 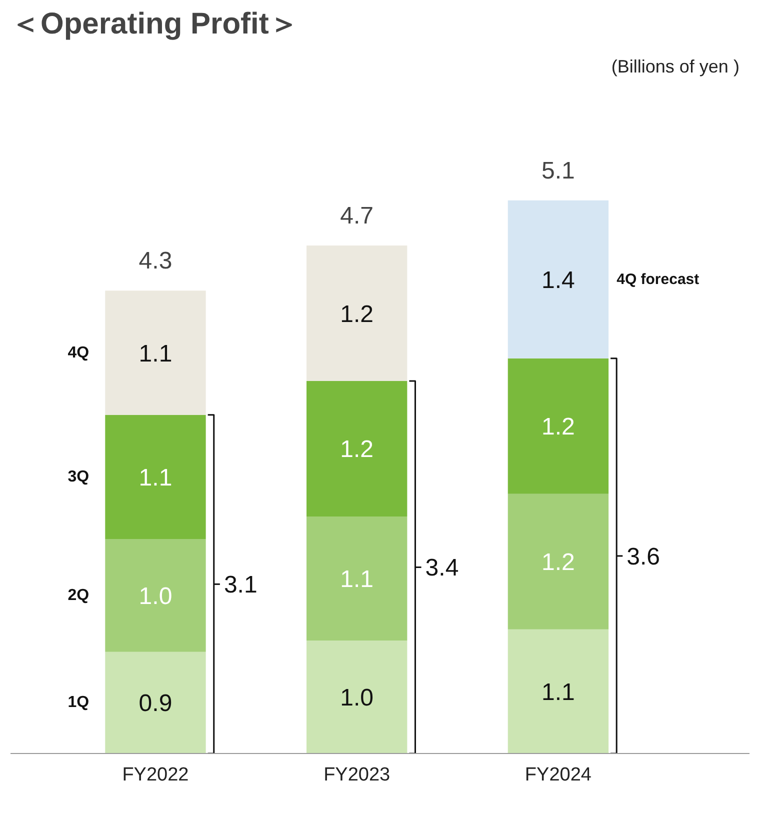 I want to click on annotation: 3.1, so click(x=241, y=585).